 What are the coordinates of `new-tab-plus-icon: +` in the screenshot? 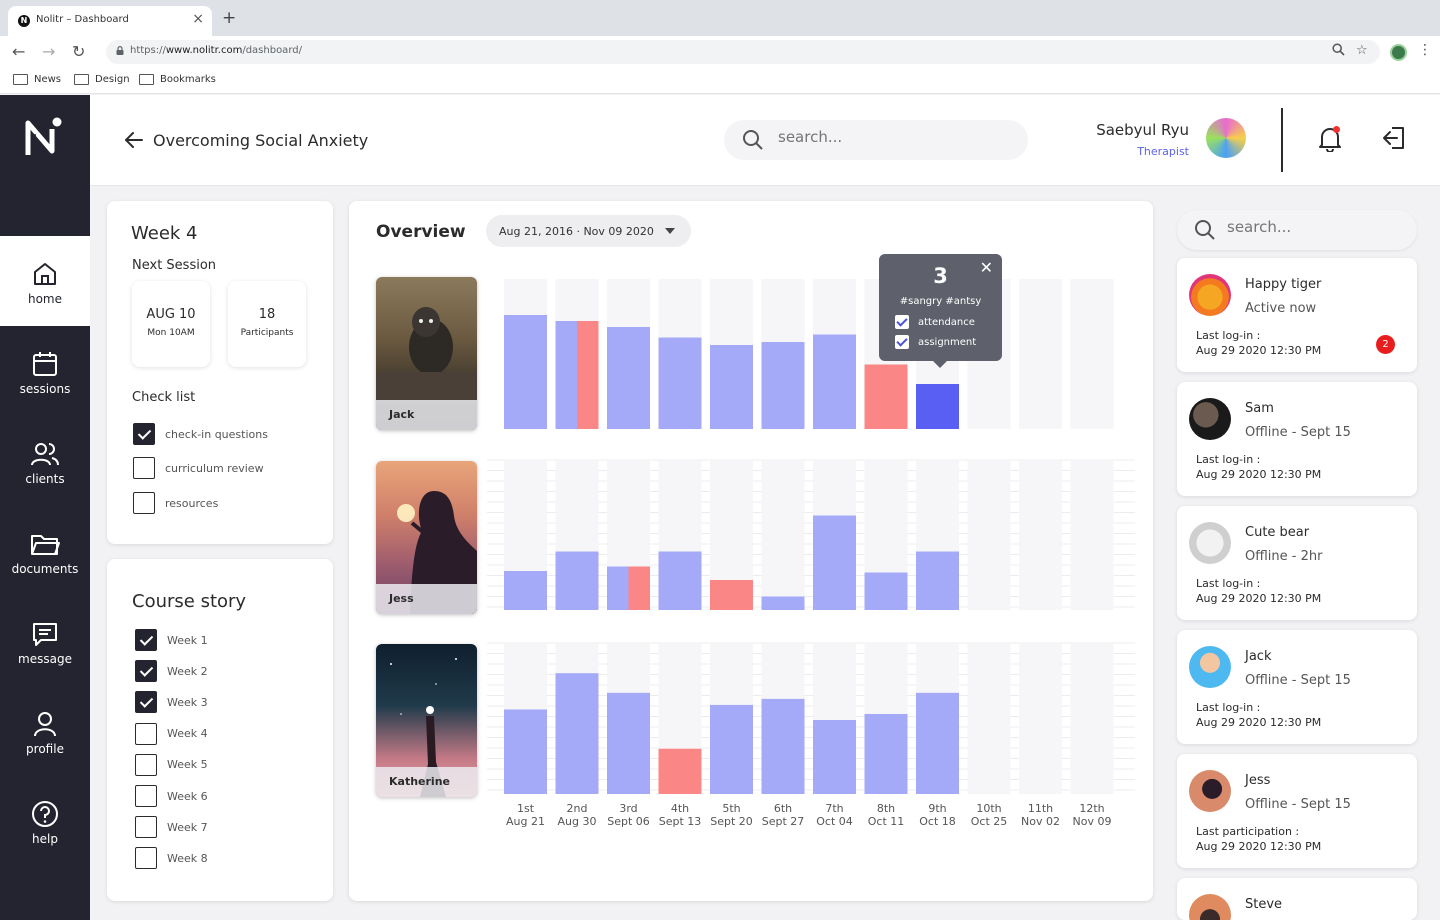 It's located at (229, 18).